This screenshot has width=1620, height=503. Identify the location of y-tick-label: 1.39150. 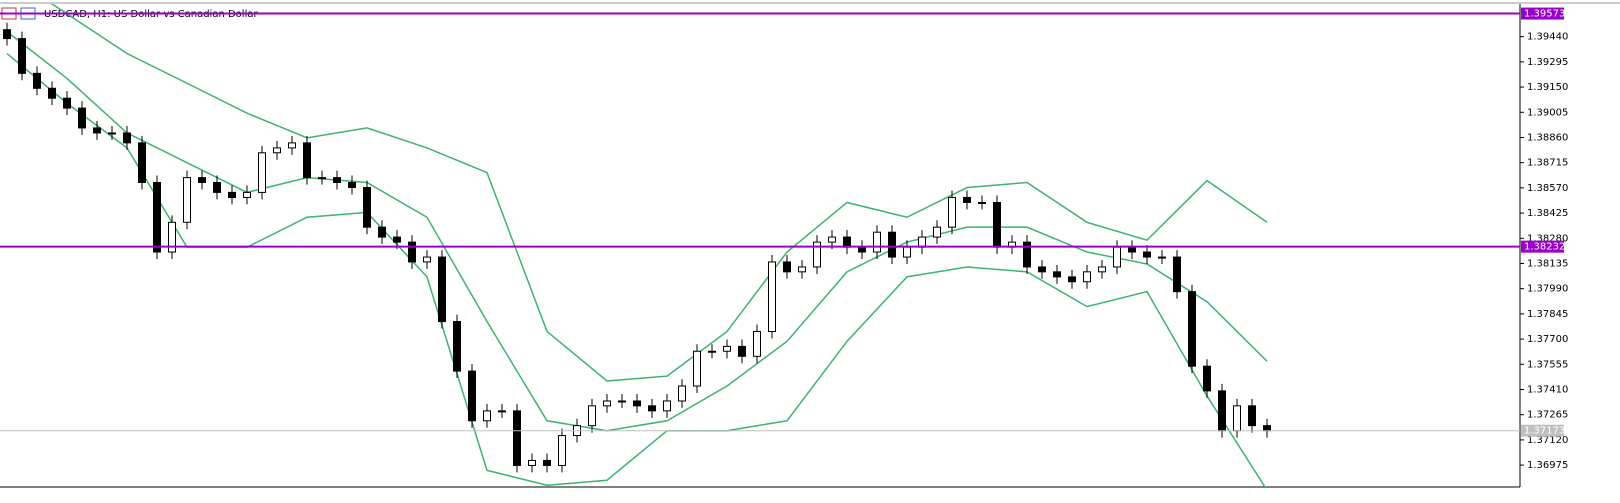
(1547, 87).